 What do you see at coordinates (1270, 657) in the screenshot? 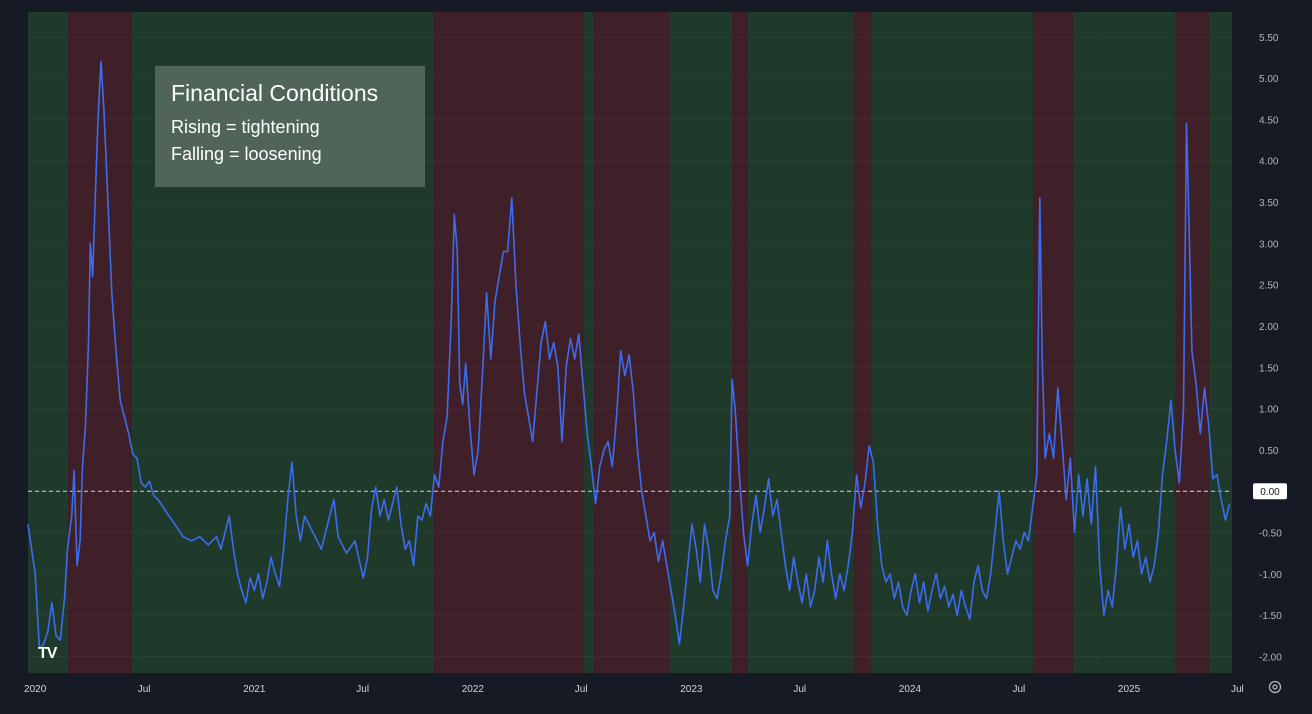
I see `y-tick-label: -2.00` at bounding box center [1270, 657].